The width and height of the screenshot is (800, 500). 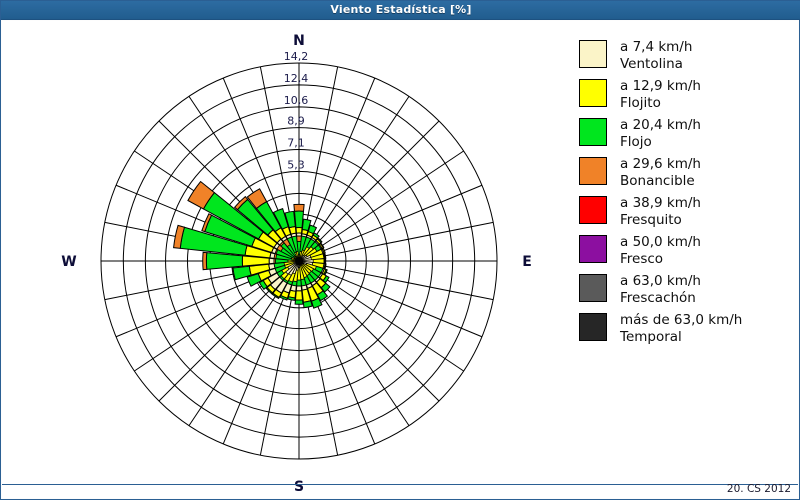 What do you see at coordinates (296, 56) in the screenshot?
I see `radial-tick-label: 14,2` at bounding box center [296, 56].